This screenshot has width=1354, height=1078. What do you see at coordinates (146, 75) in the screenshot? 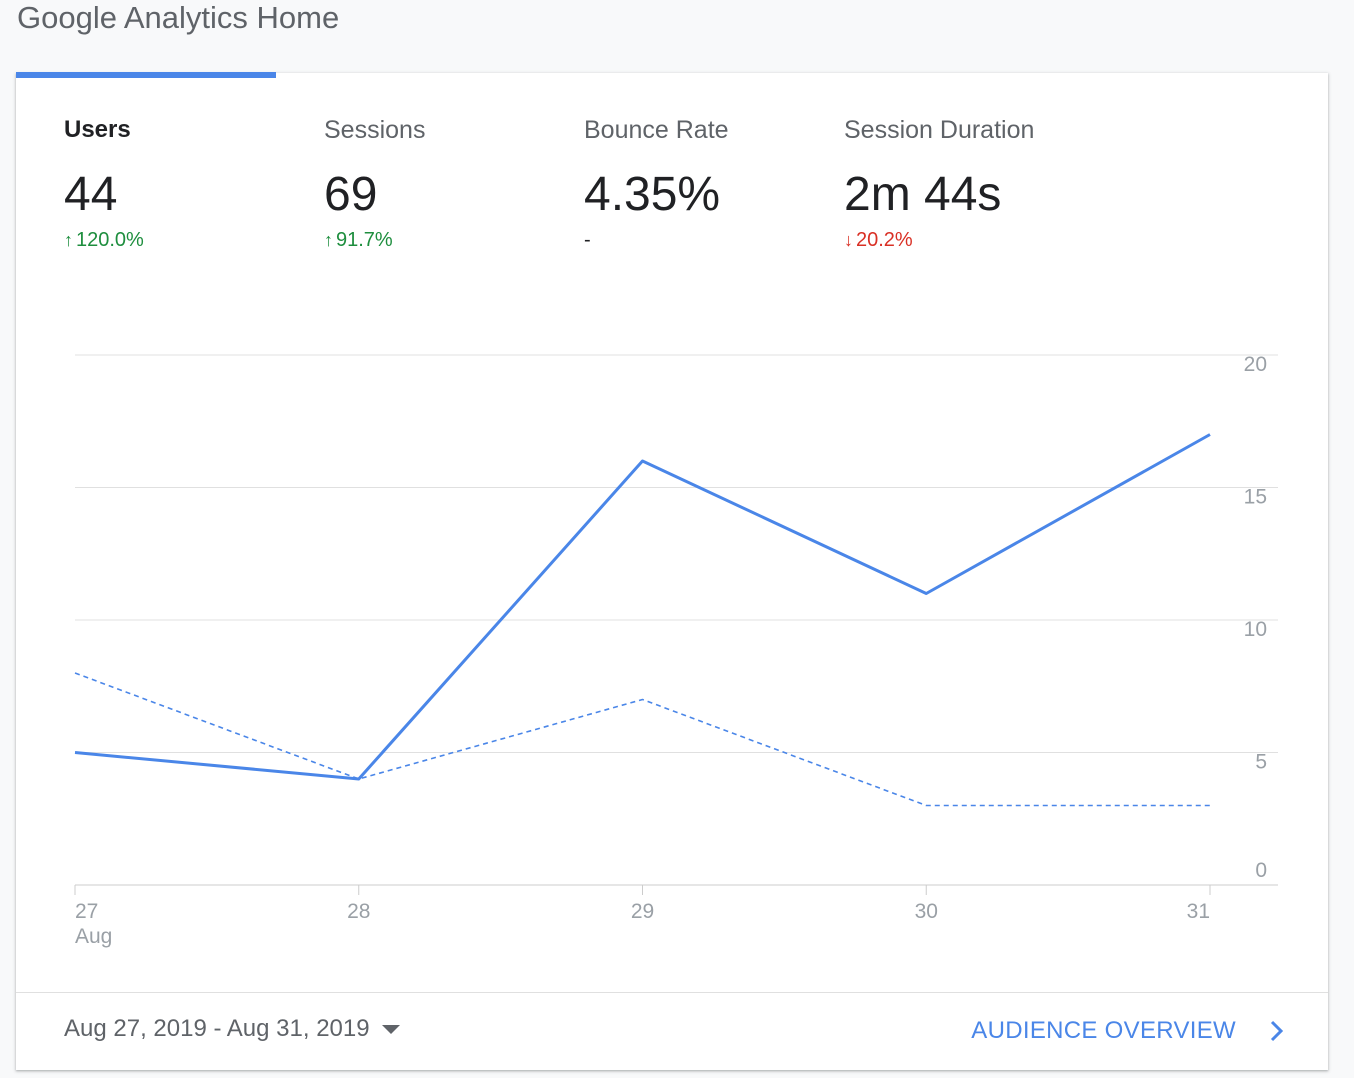
I see `active-tab-indicator` at bounding box center [146, 75].